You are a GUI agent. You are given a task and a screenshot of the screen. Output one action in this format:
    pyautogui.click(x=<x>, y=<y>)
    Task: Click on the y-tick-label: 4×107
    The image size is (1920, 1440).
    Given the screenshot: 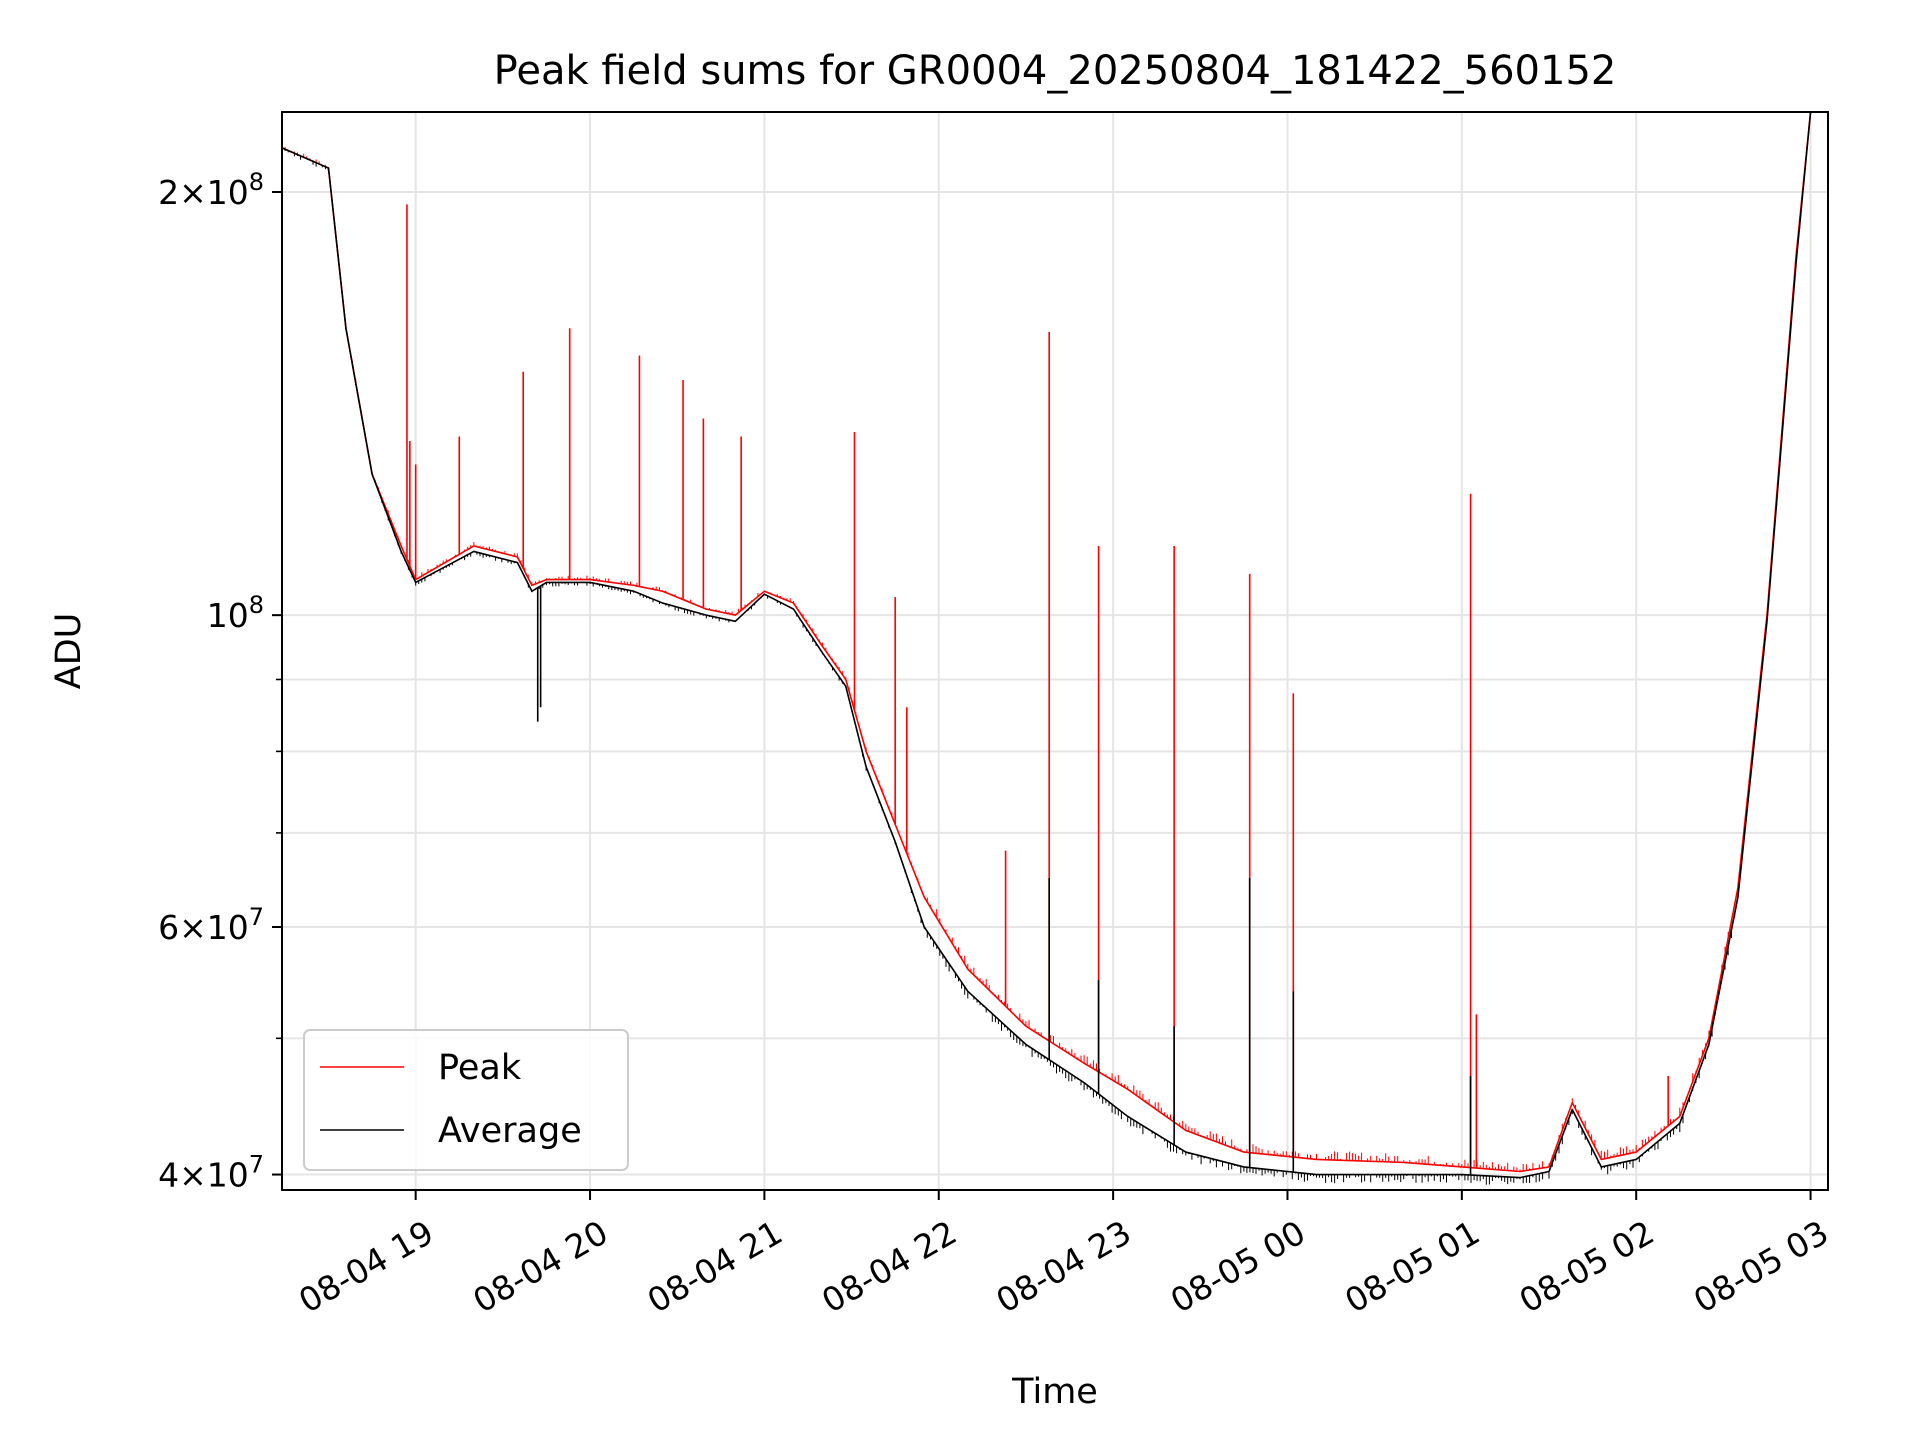 What is the action you would take?
    pyautogui.click(x=211, y=1173)
    